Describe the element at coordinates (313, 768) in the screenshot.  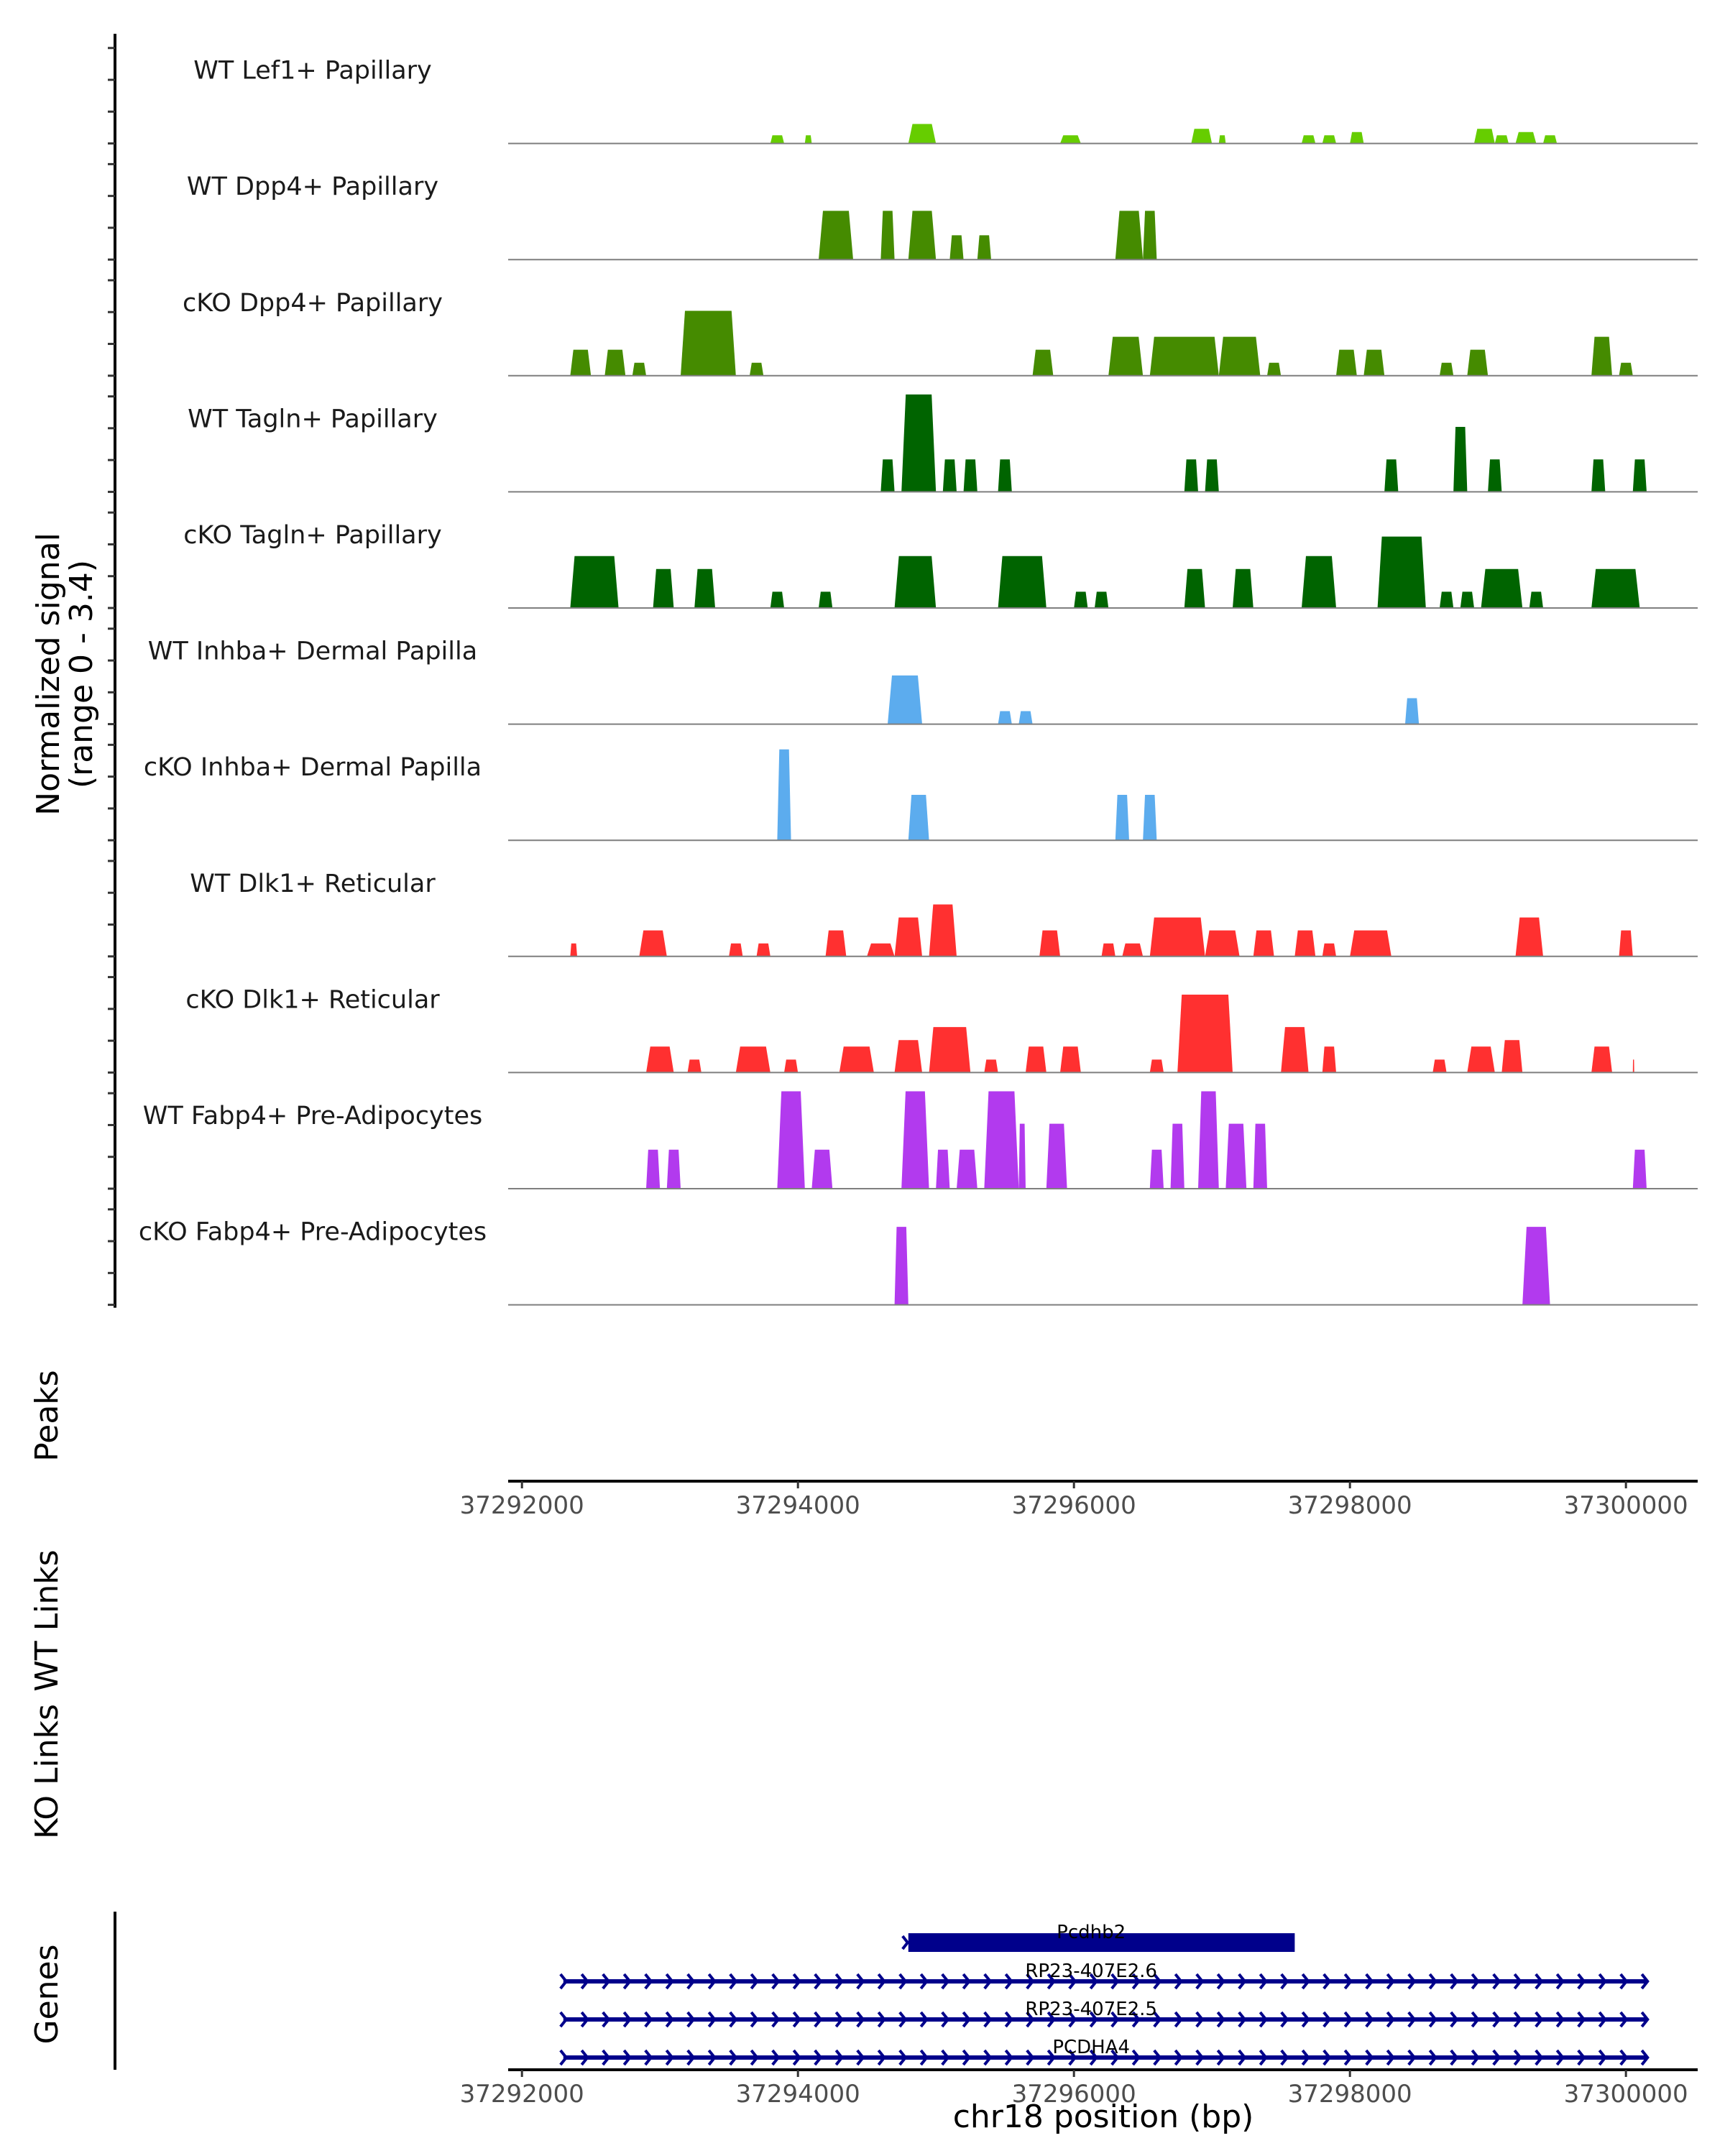
I see `track-label: cKO Inhba+ Dermal Papilla` at that location.